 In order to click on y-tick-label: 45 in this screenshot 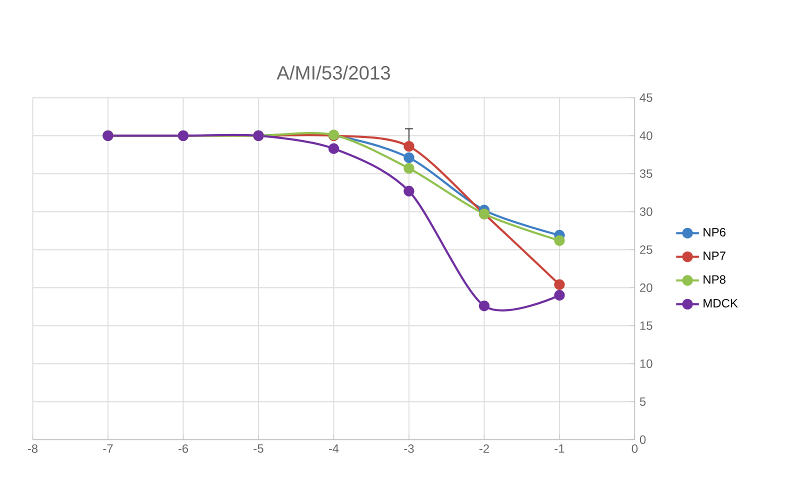, I will do `click(646, 97)`.